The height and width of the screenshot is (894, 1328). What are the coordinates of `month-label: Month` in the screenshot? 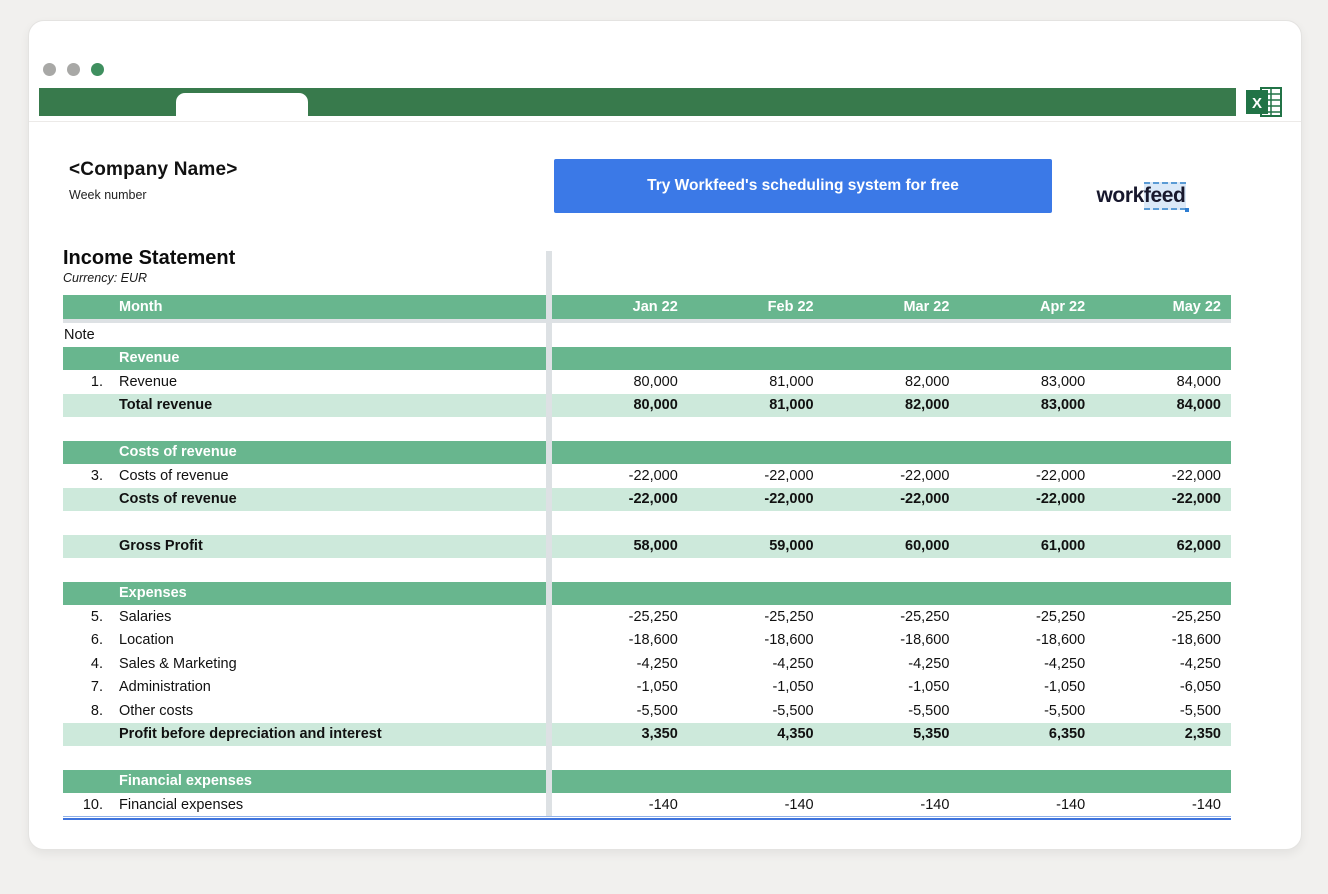 It's located at (141, 307).